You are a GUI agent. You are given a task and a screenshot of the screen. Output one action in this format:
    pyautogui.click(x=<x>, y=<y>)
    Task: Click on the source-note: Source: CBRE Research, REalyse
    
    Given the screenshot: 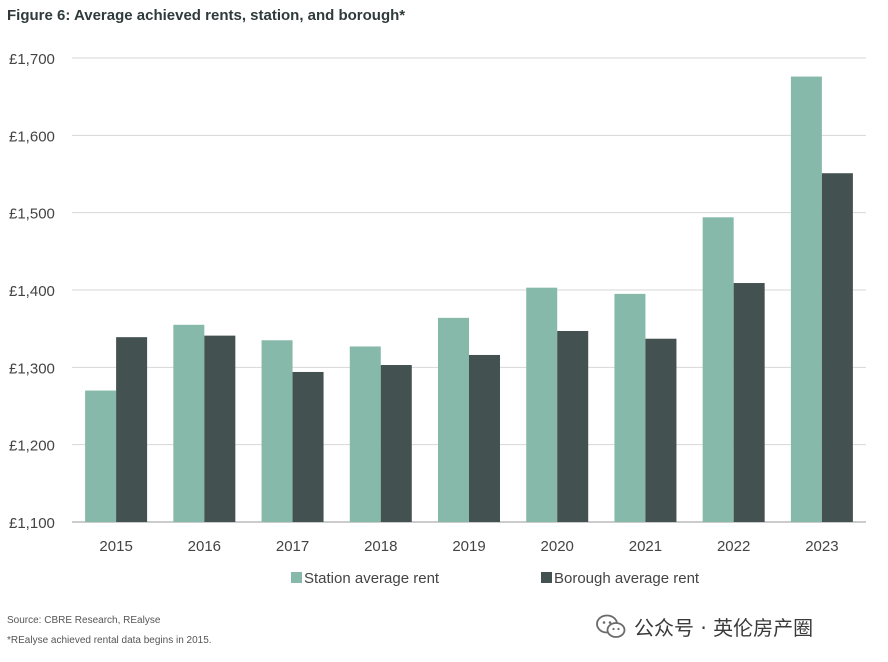 What is the action you would take?
    pyautogui.click(x=84, y=620)
    